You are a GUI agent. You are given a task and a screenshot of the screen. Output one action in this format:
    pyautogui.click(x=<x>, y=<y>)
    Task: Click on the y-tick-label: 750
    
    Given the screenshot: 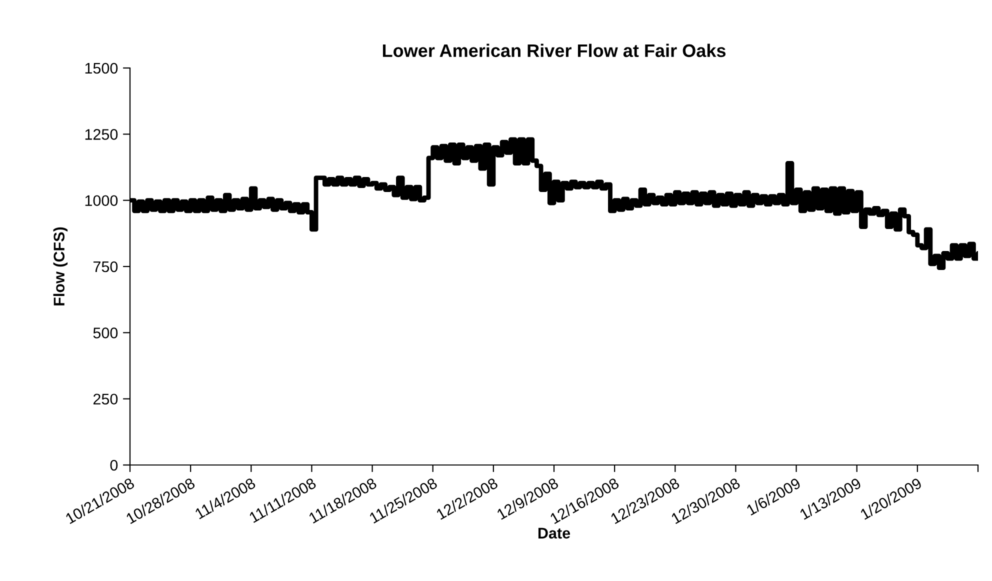 What is the action you would take?
    pyautogui.click(x=105, y=266)
    